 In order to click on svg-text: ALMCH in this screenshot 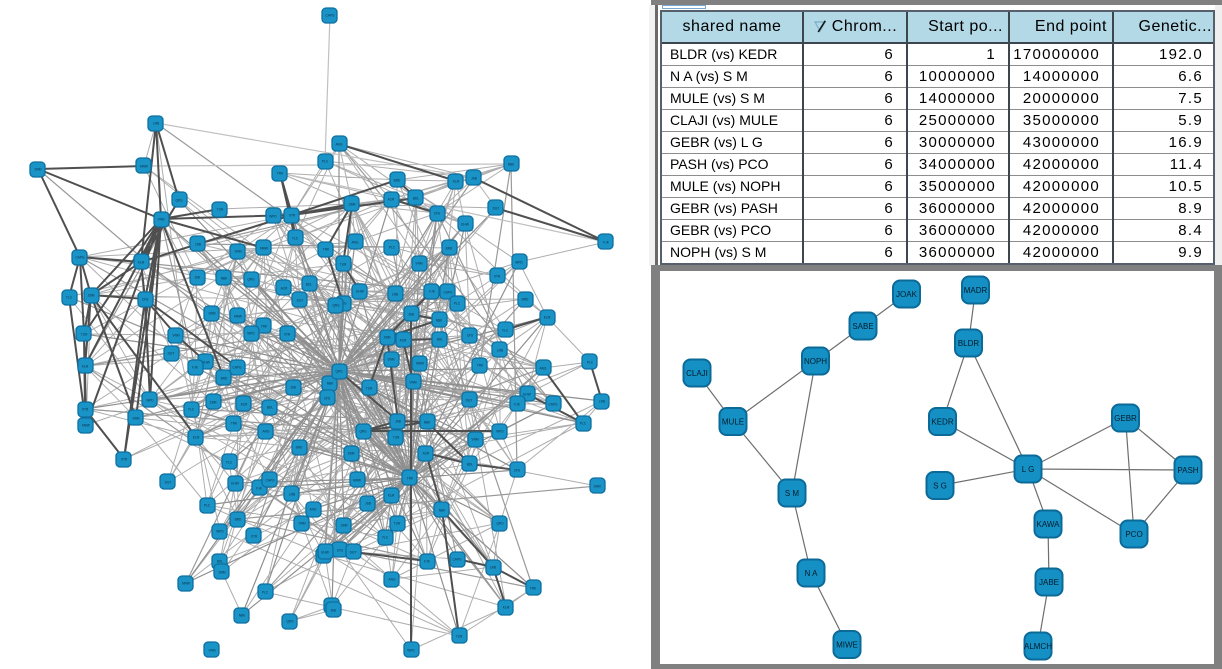, I will do `click(1038, 646)`.